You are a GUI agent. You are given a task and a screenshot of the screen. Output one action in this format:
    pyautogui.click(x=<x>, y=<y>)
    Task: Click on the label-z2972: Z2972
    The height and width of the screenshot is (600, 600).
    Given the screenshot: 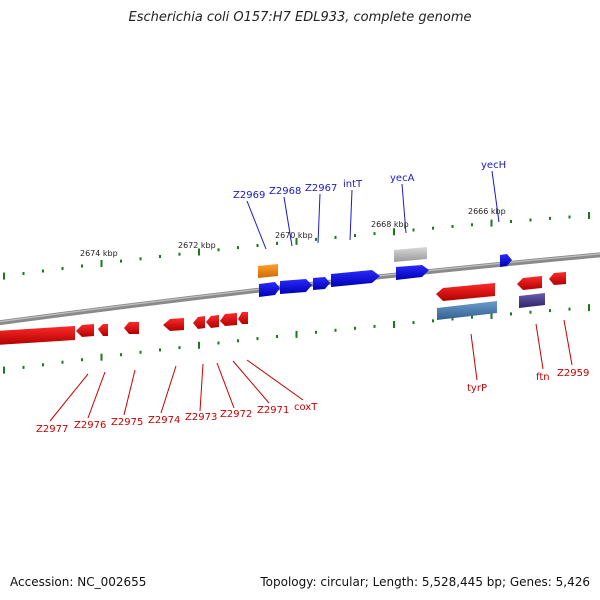 What is the action you would take?
    pyautogui.click(x=236, y=414)
    